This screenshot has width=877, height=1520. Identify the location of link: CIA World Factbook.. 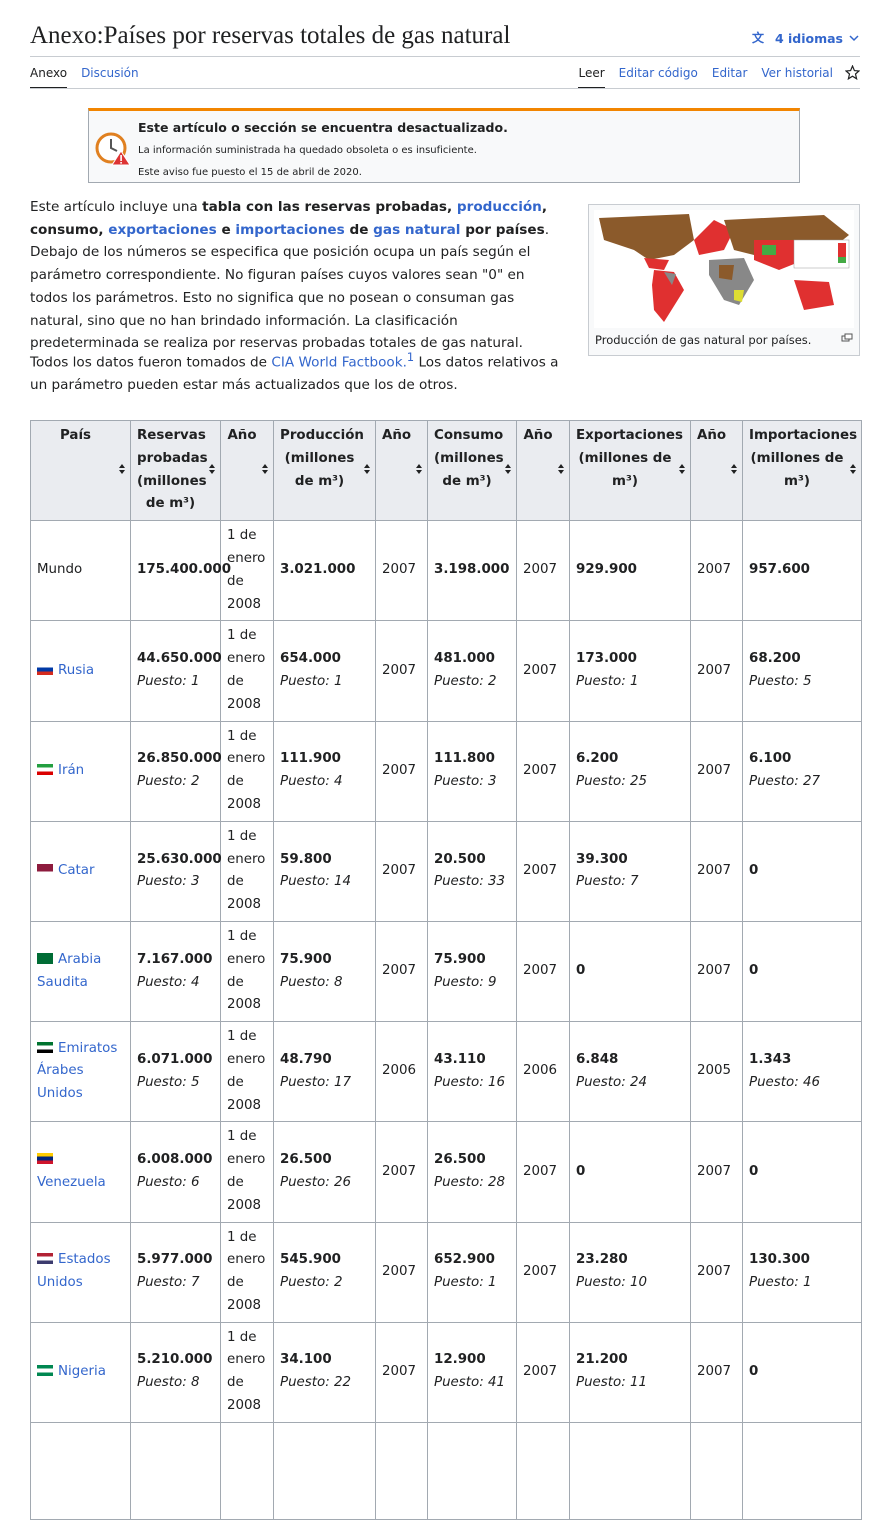
(339, 362).